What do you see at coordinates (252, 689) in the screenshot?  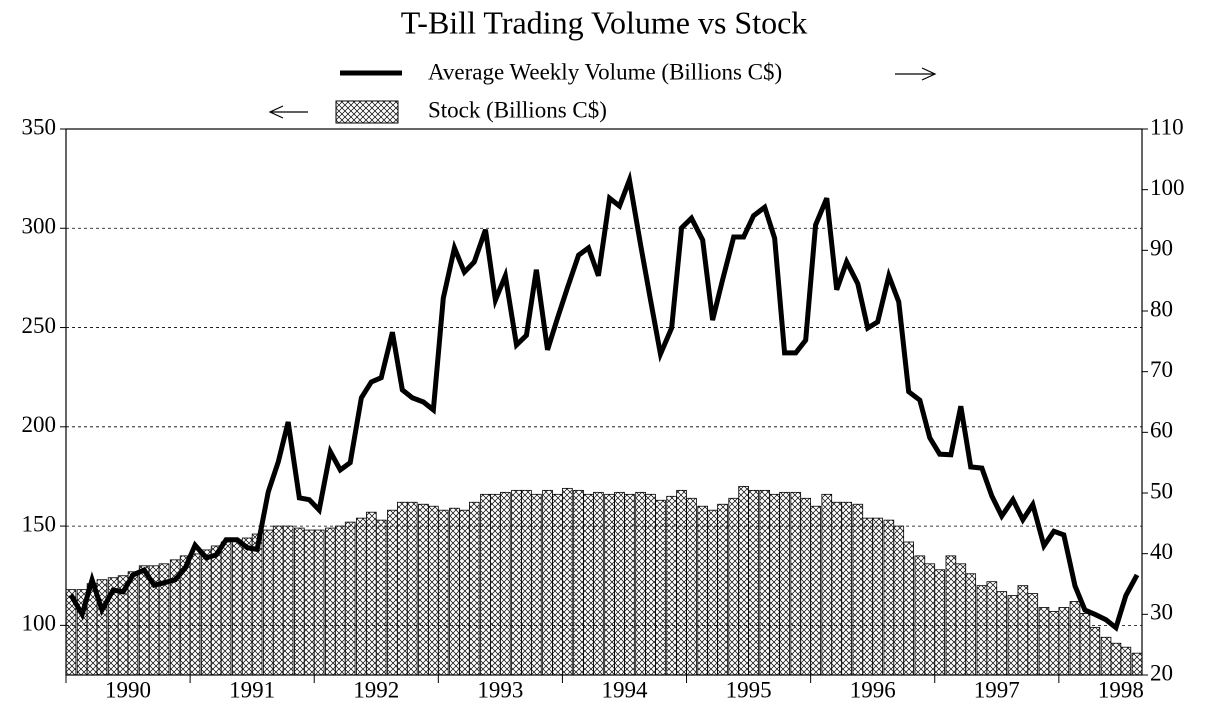 I see `x-tick-label: 1991` at bounding box center [252, 689].